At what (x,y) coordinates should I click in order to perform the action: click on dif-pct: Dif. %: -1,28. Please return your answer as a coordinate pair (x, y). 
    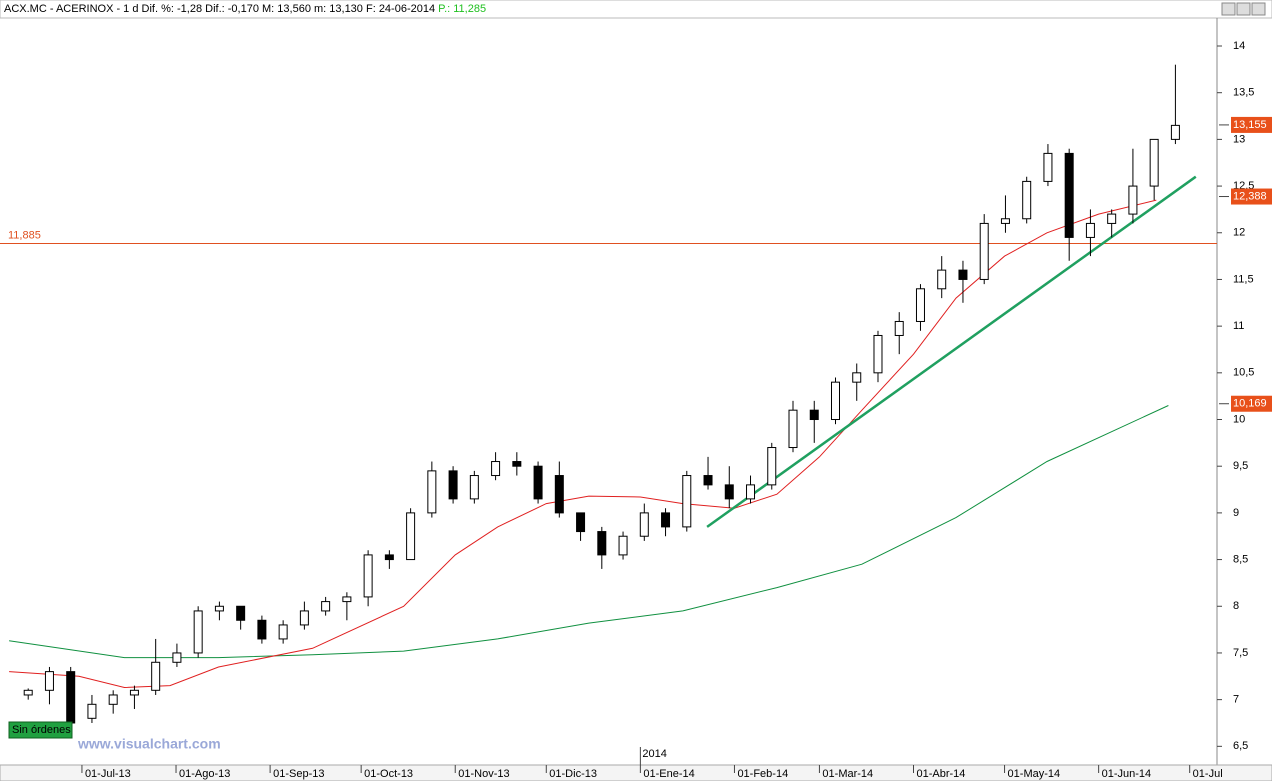
    Looking at the image, I should click on (172, 9).